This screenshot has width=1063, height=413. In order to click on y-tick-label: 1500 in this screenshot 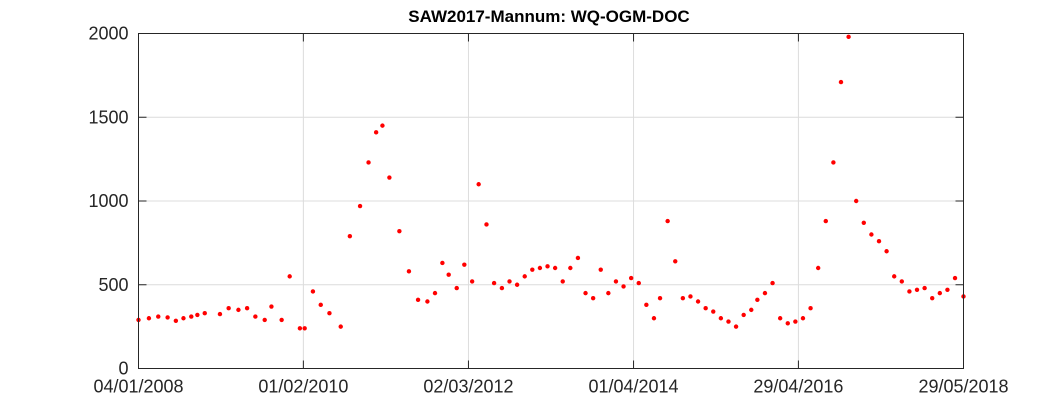, I will do `click(108, 117)`.